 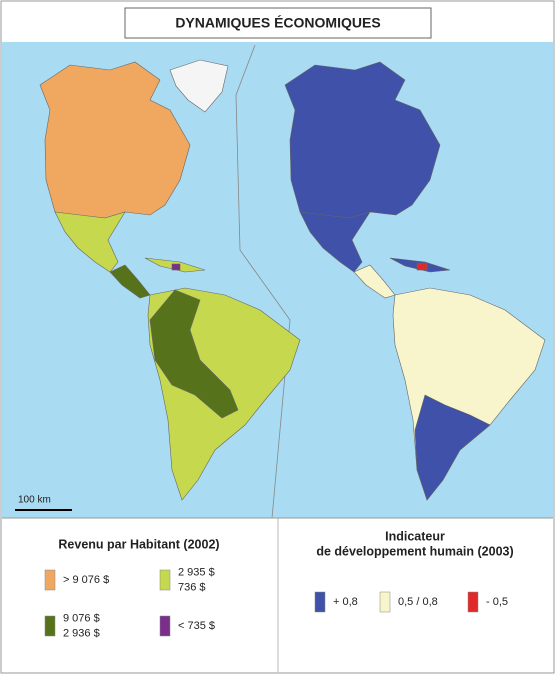 What do you see at coordinates (263, 281) in the screenshot?
I see `map-divider` at bounding box center [263, 281].